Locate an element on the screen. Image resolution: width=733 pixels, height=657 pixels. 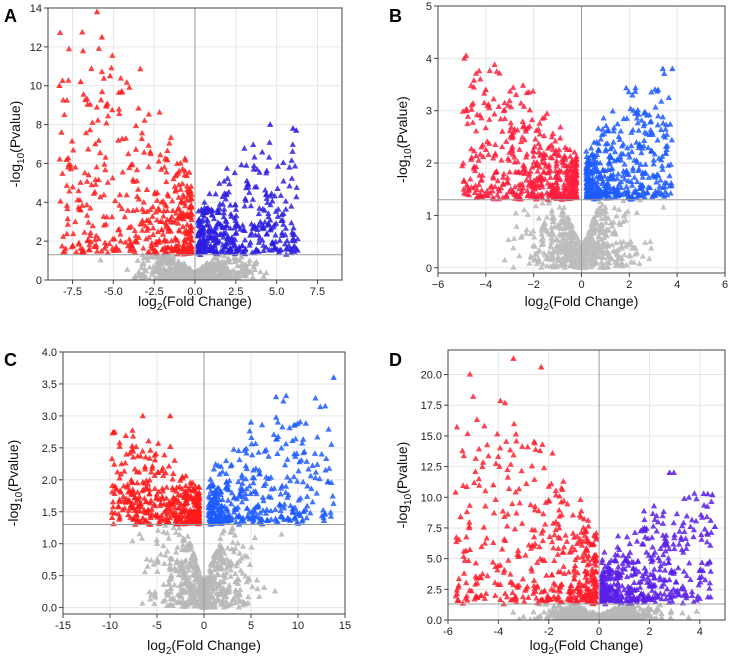
scatter-points is located at coordinates (585, 487).